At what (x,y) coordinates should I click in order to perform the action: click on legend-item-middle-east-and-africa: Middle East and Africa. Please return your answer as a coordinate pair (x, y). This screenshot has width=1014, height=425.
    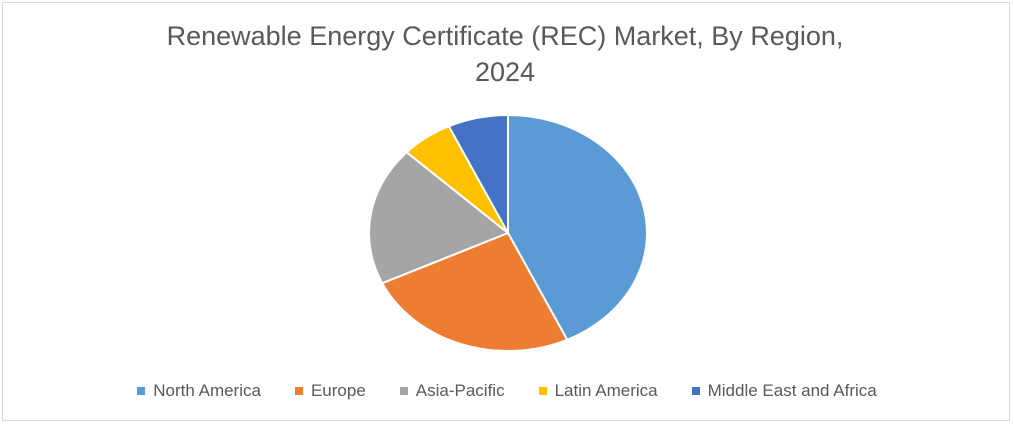
    Looking at the image, I should click on (784, 391).